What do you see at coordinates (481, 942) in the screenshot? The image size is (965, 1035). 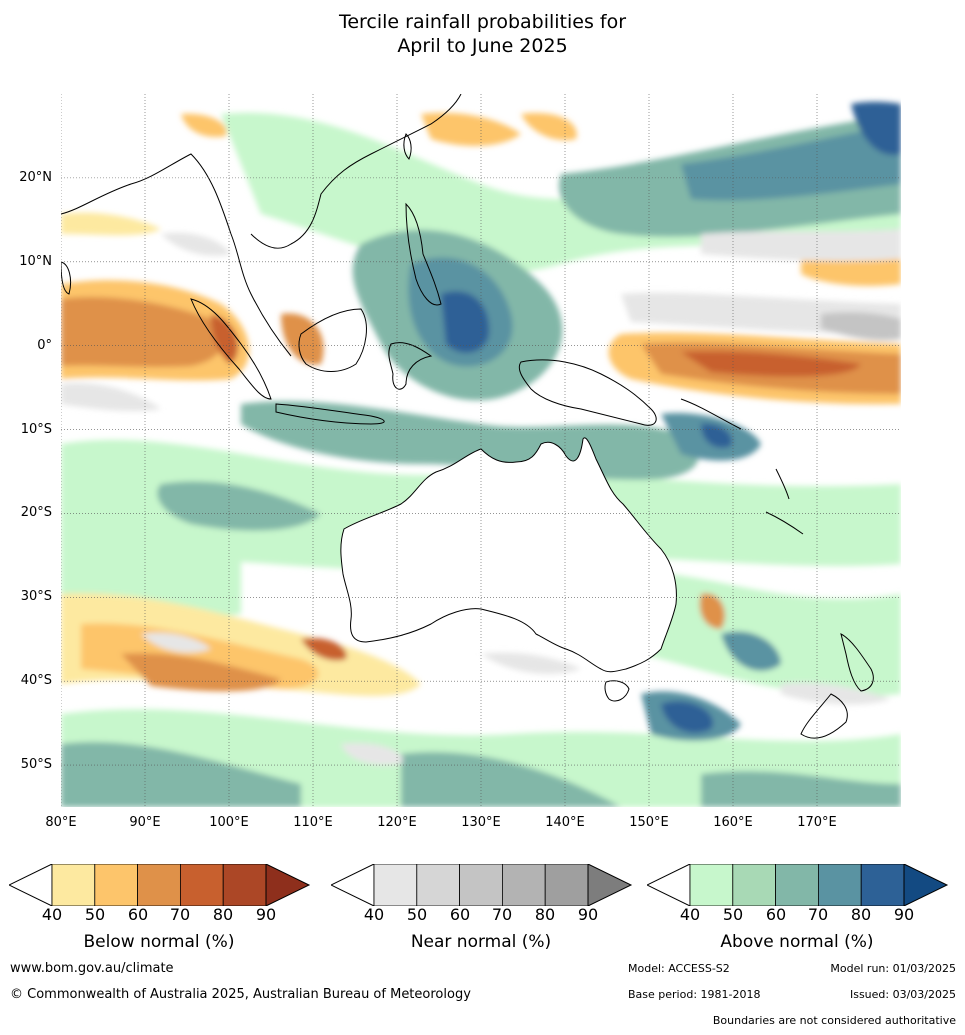 I see `colorbar-near-label: Near normal (%)` at bounding box center [481, 942].